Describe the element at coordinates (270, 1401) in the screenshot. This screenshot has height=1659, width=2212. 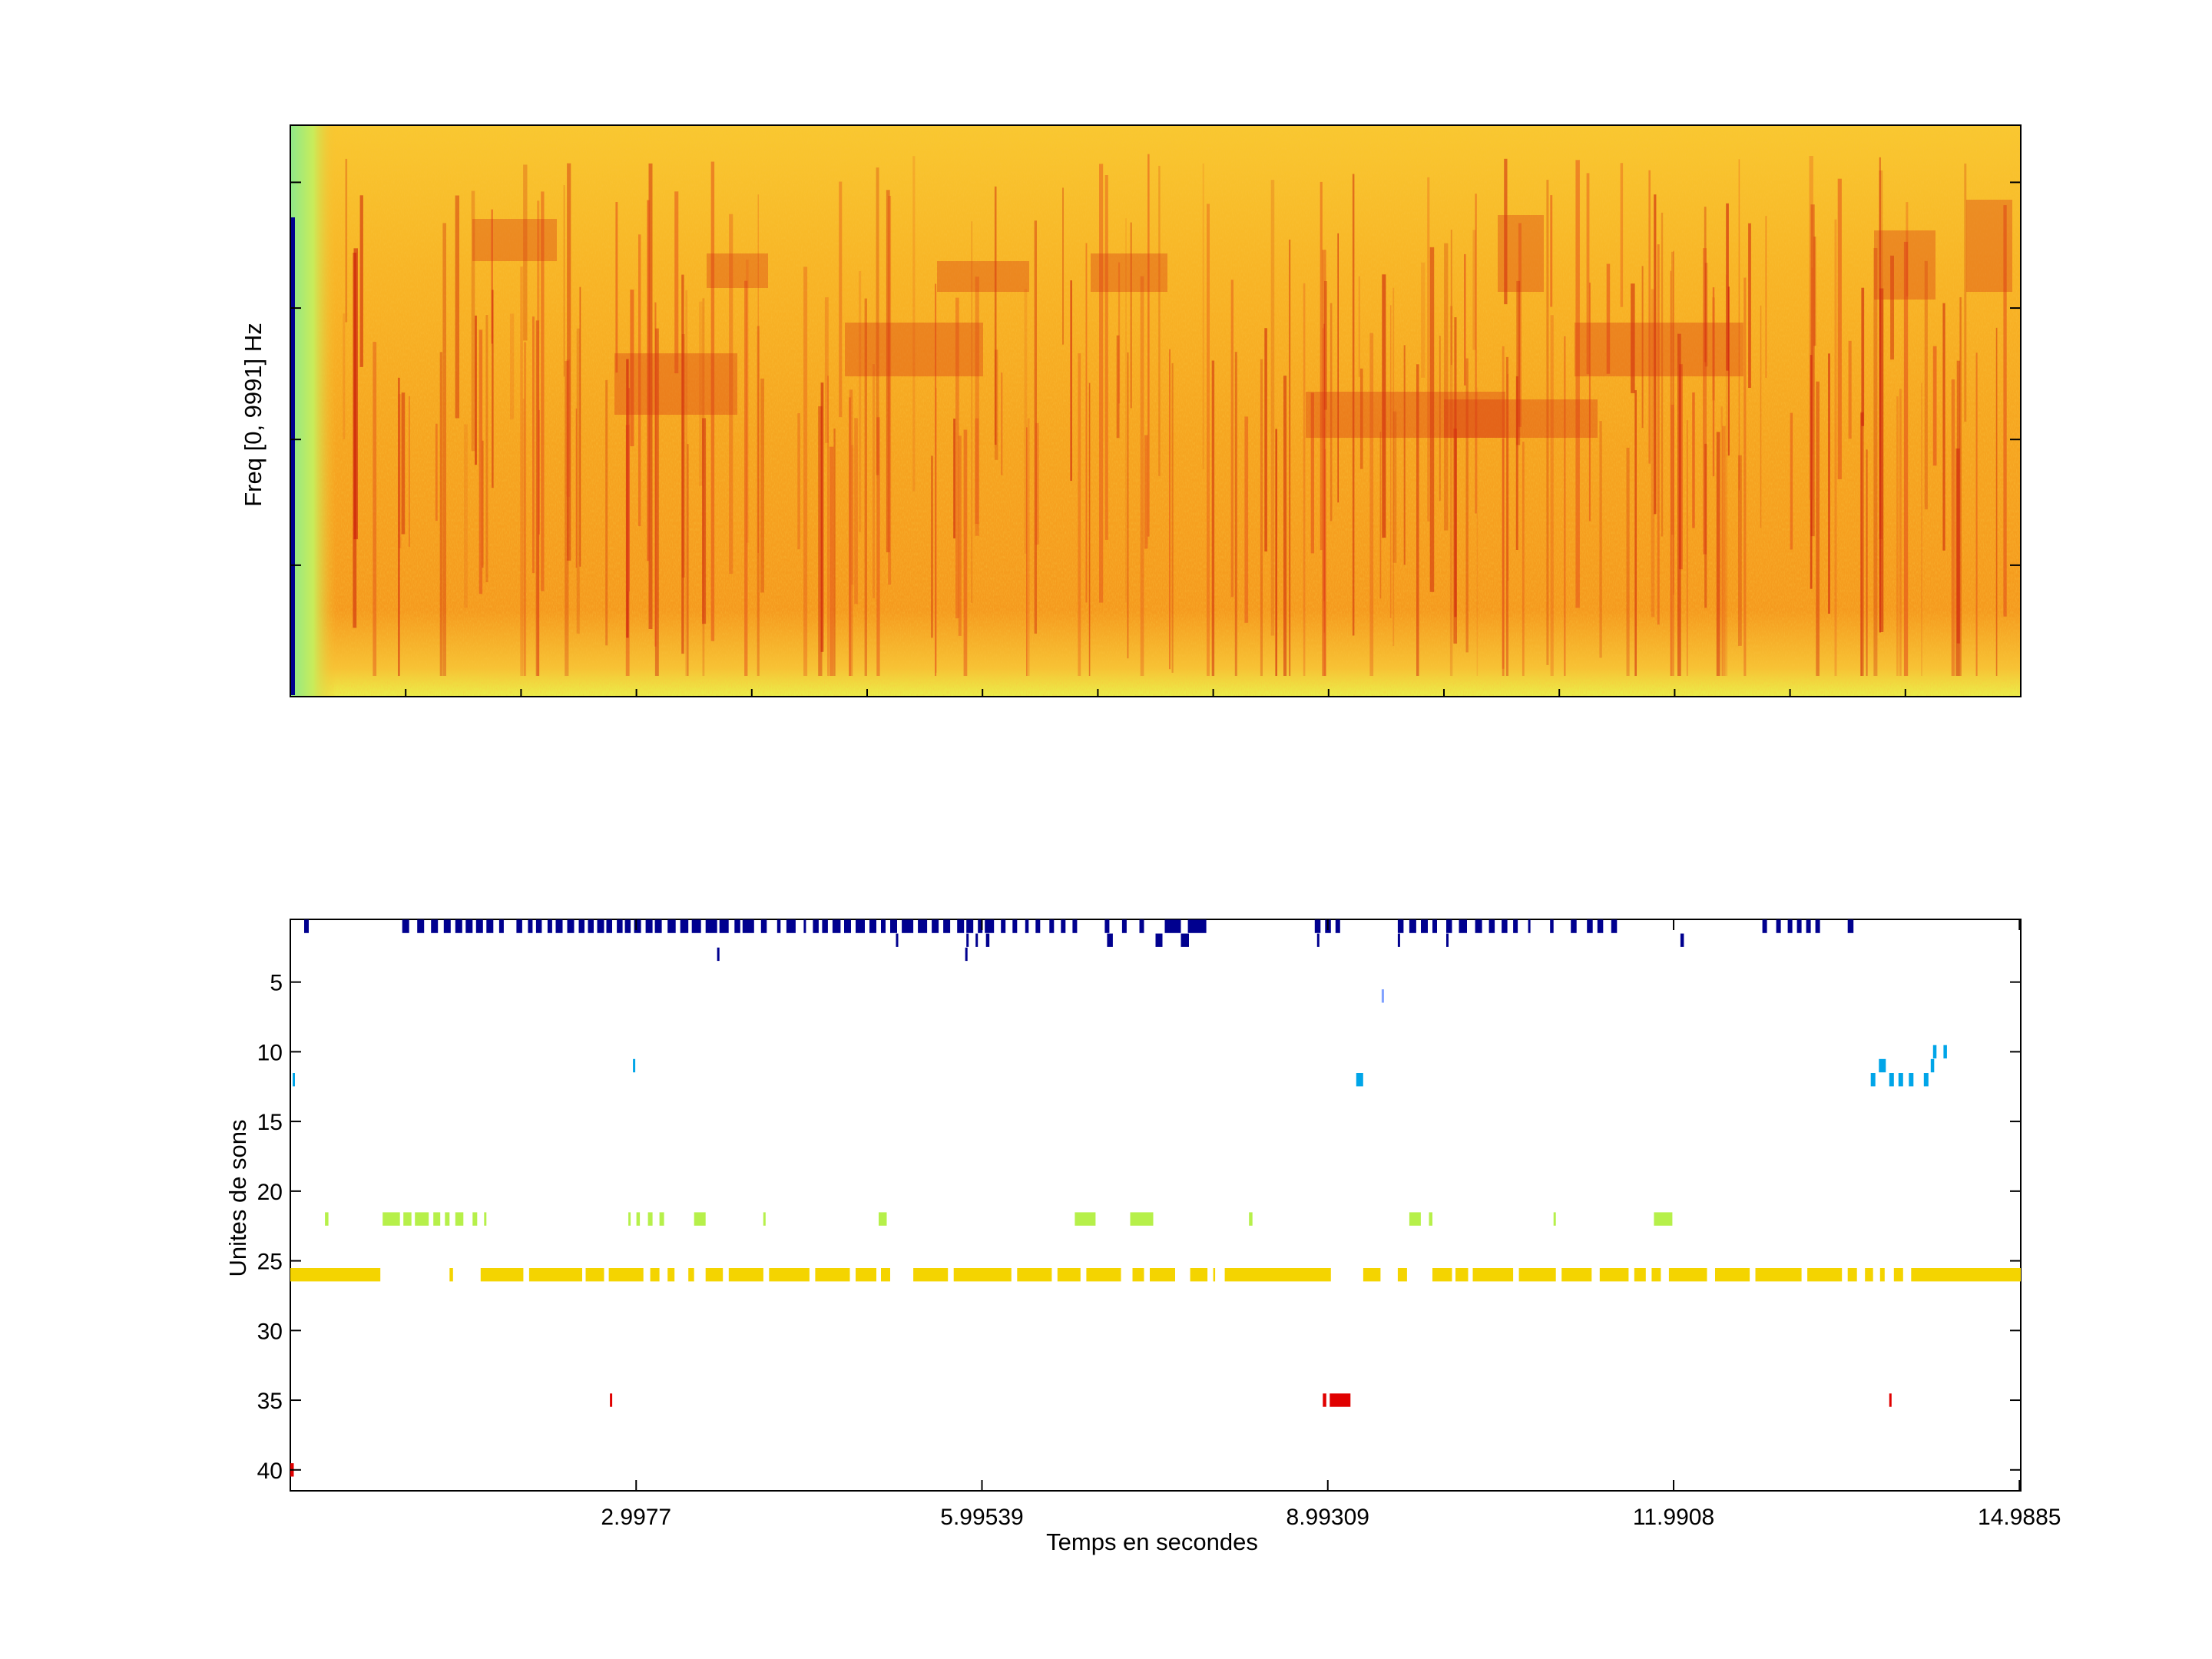
I see `y-tick-label: 35` at that location.